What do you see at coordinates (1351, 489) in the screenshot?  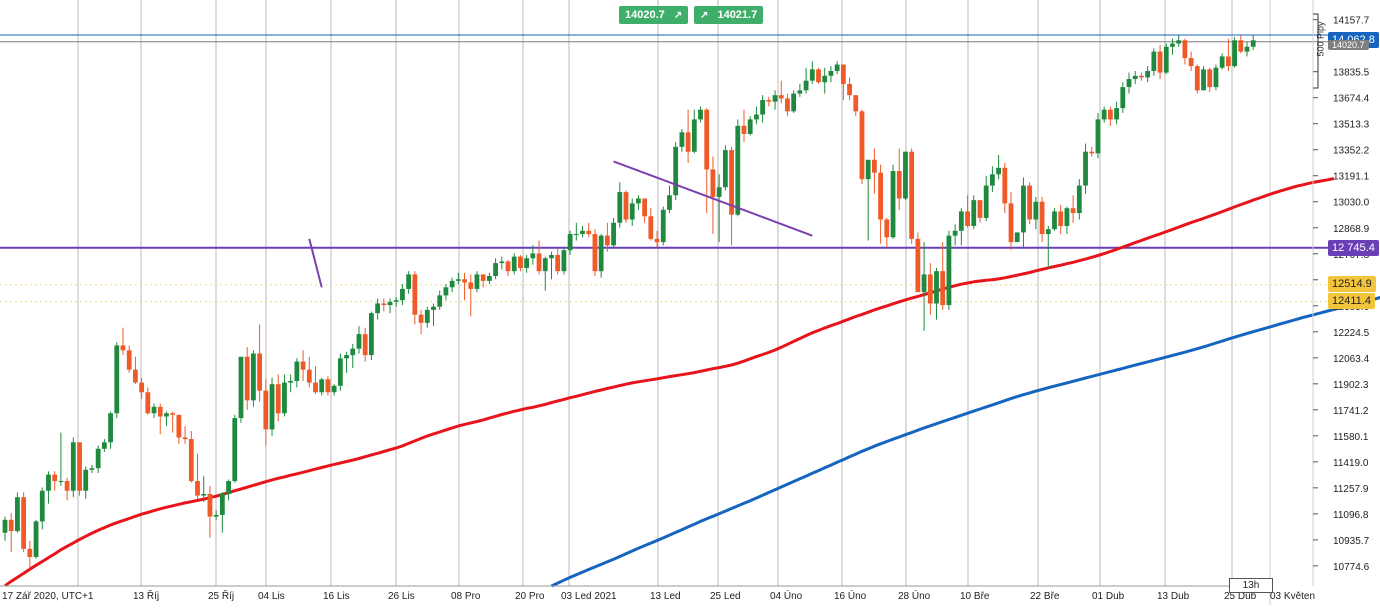 I see `y-tick-label: 11257.9` at bounding box center [1351, 489].